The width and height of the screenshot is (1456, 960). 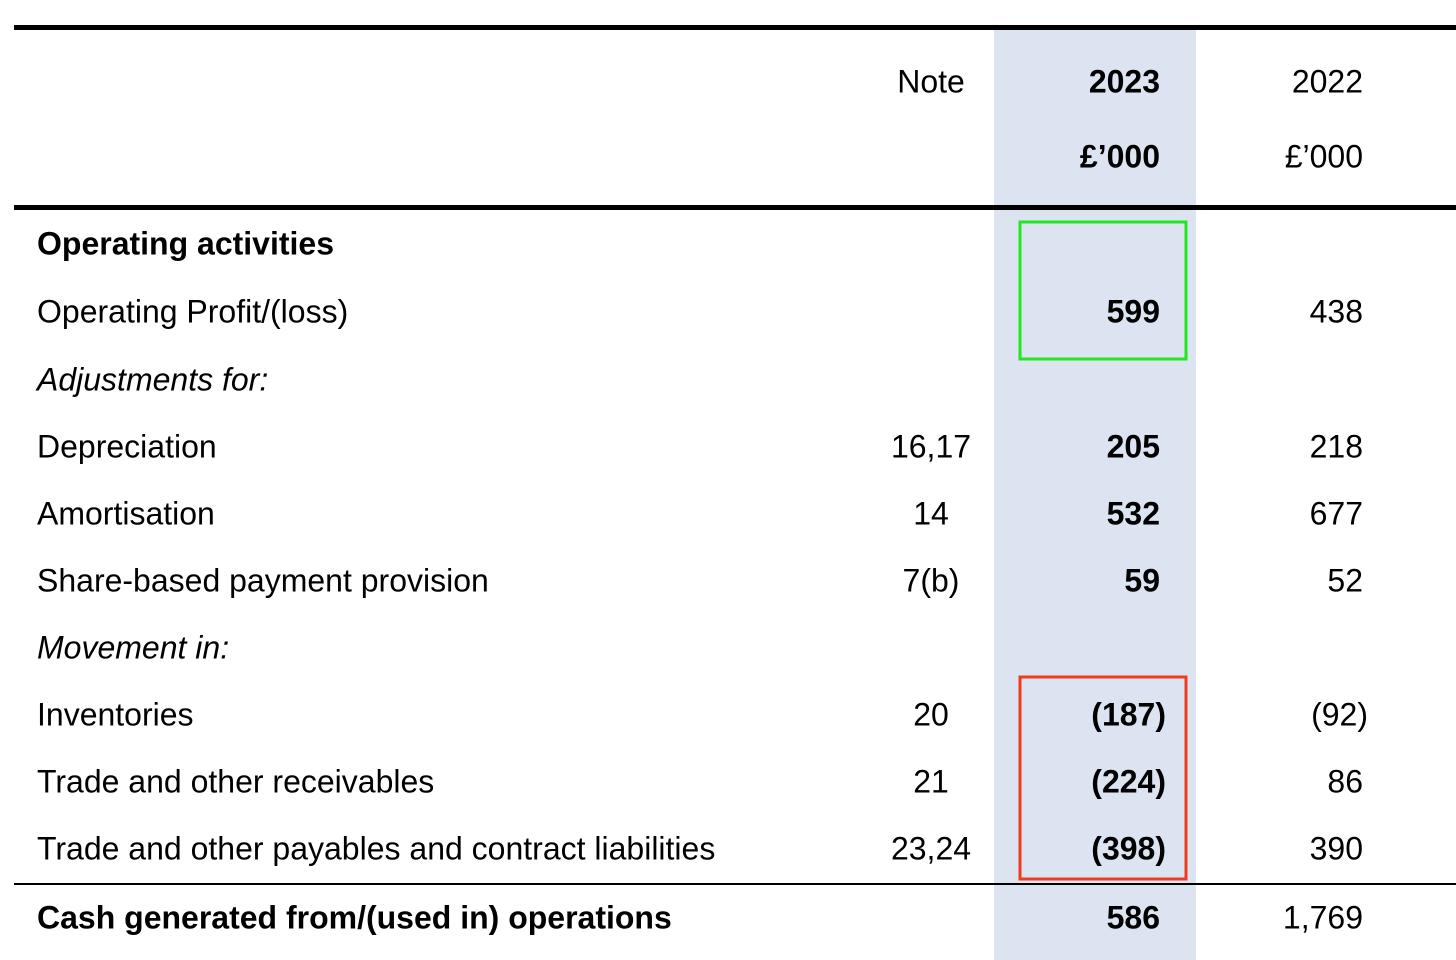 What do you see at coordinates (1336, 311) in the screenshot?
I see `prior-value: 438` at bounding box center [1336, 311].